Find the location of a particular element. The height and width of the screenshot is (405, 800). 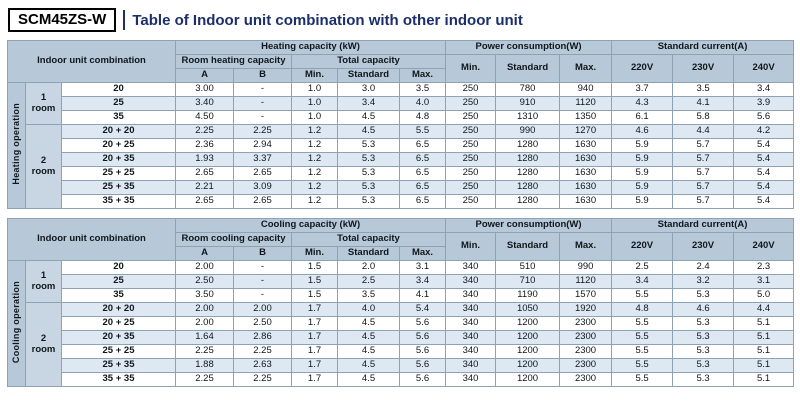

value-cell: 5.7 is located at coordinates (703, 187).